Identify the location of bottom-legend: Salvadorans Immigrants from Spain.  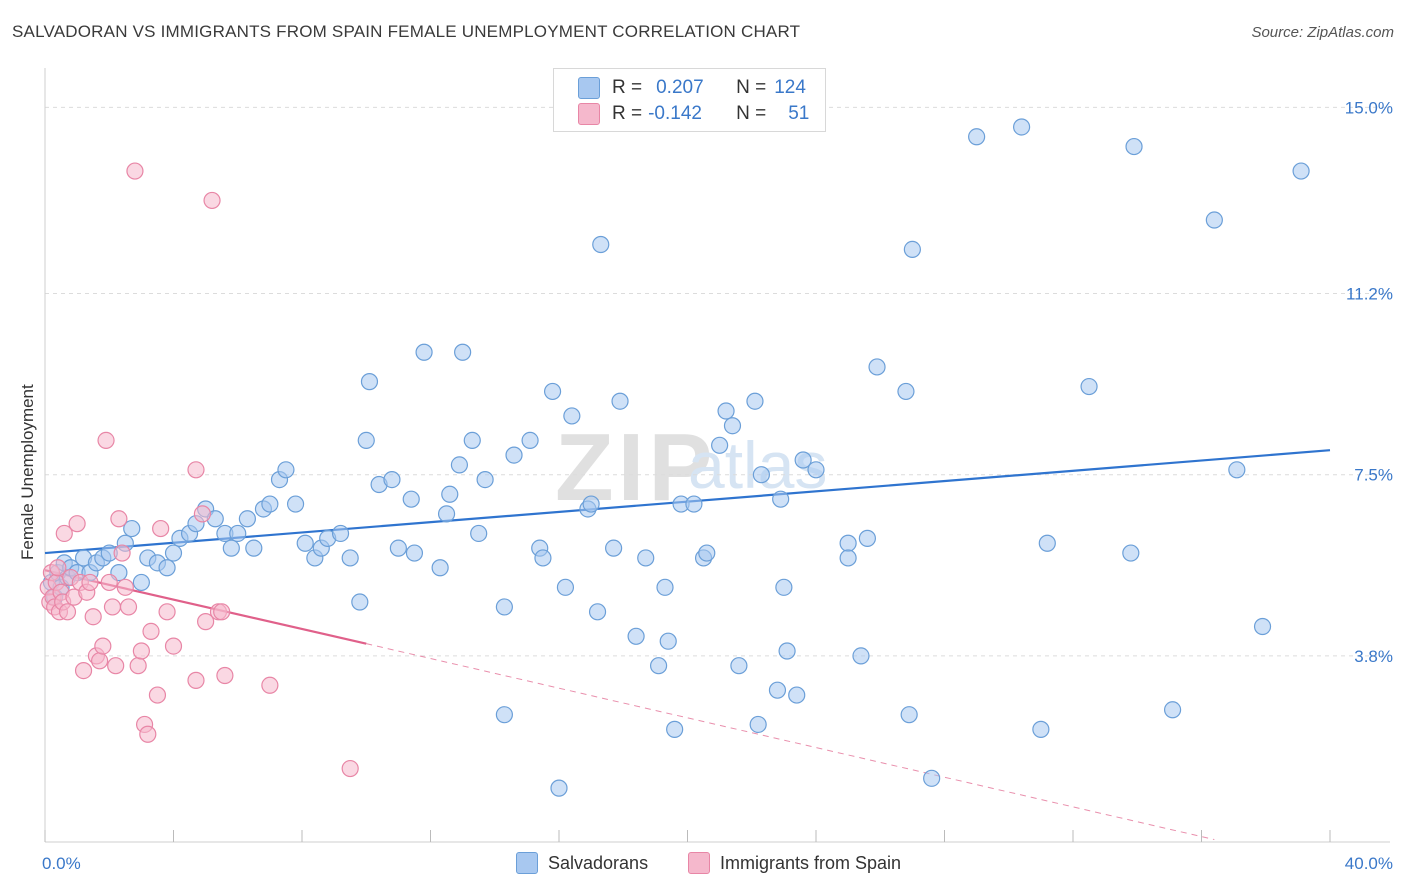
(703, 864).